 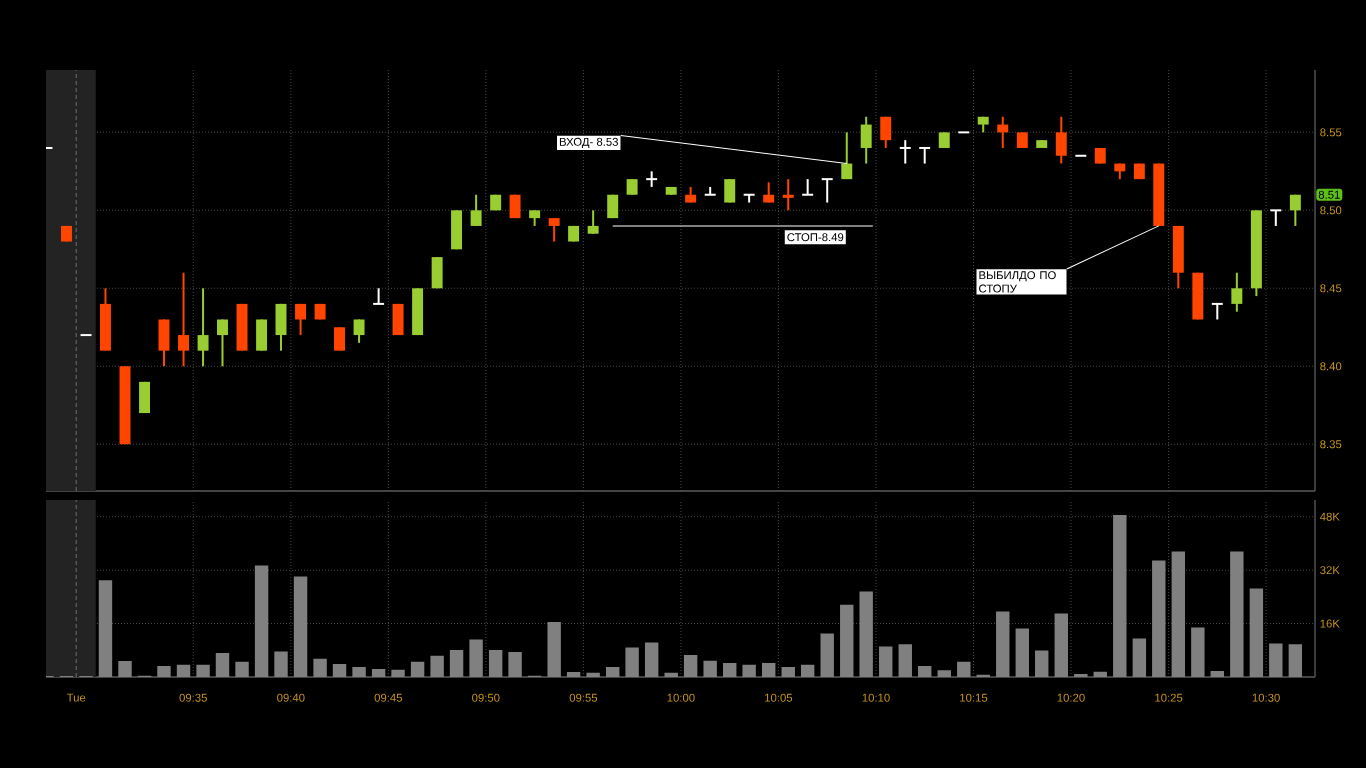 What do you see at coordinates (1331, 210) in the screenshot?
I see `y-tick-label: 8.50` at bounding box center [1331, 210].